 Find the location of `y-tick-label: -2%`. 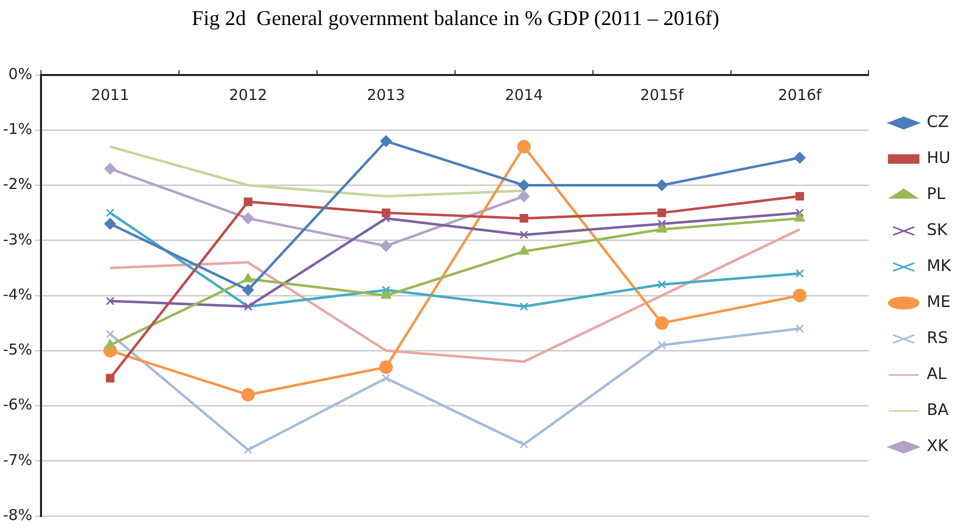

y-tick-label: -2% is located at coordinates (17, 184).